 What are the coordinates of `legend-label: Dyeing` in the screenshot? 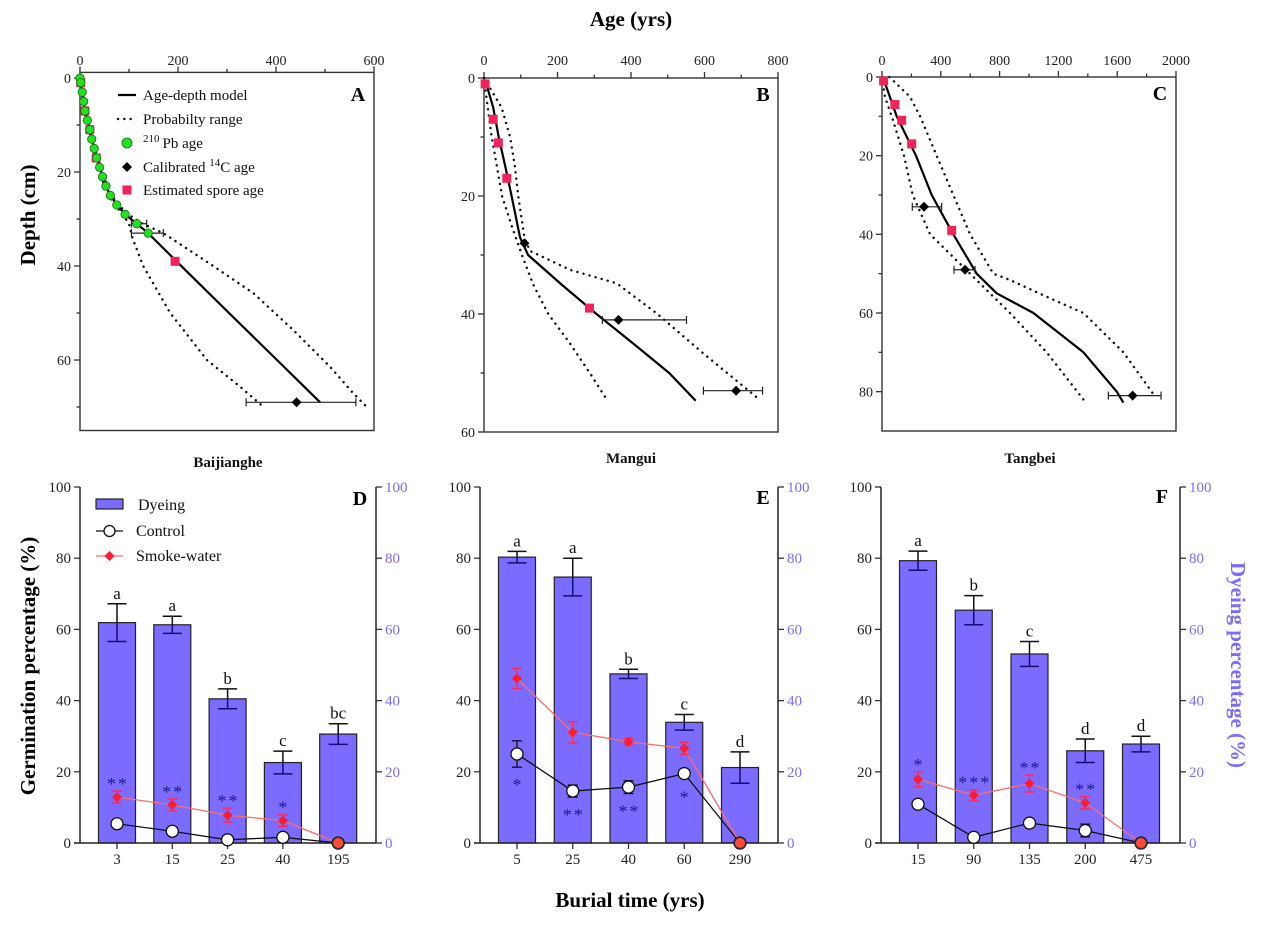 It's located at (161, 505).